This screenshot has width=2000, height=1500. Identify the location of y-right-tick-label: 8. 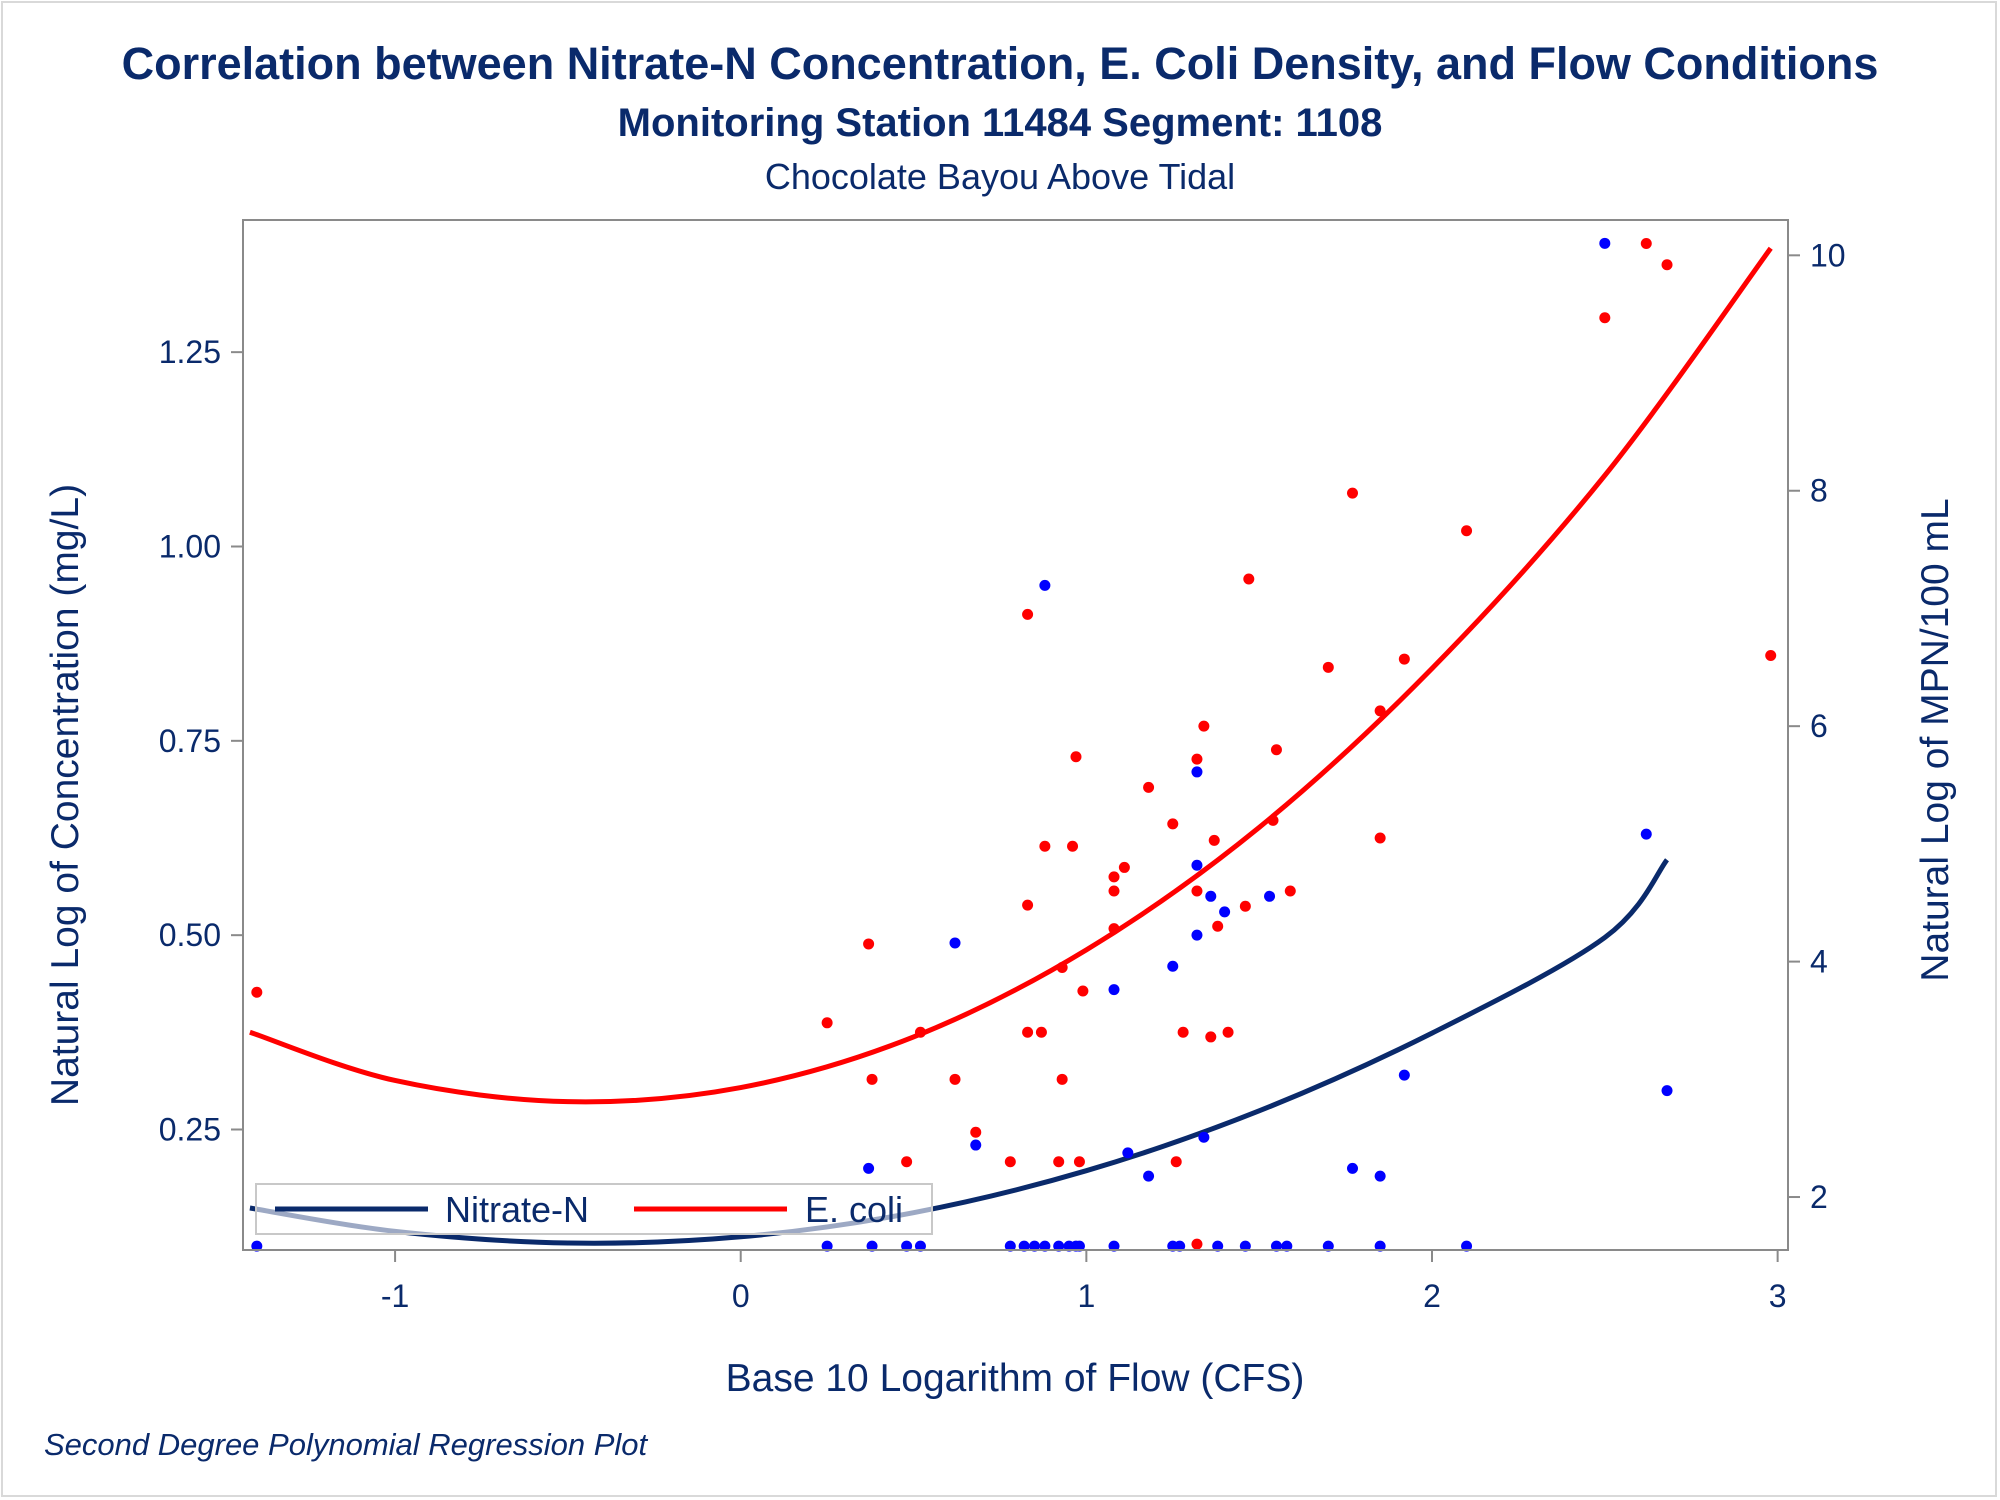
(1819, 491).